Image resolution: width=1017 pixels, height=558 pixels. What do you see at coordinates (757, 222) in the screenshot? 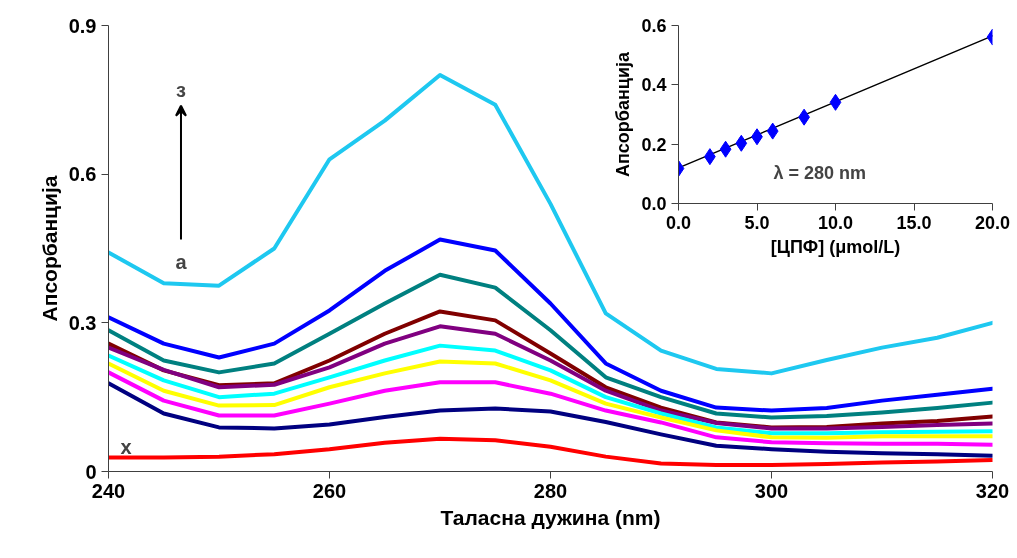
I see `x-tick-label: 5.0` at bounding box center [757, 222].